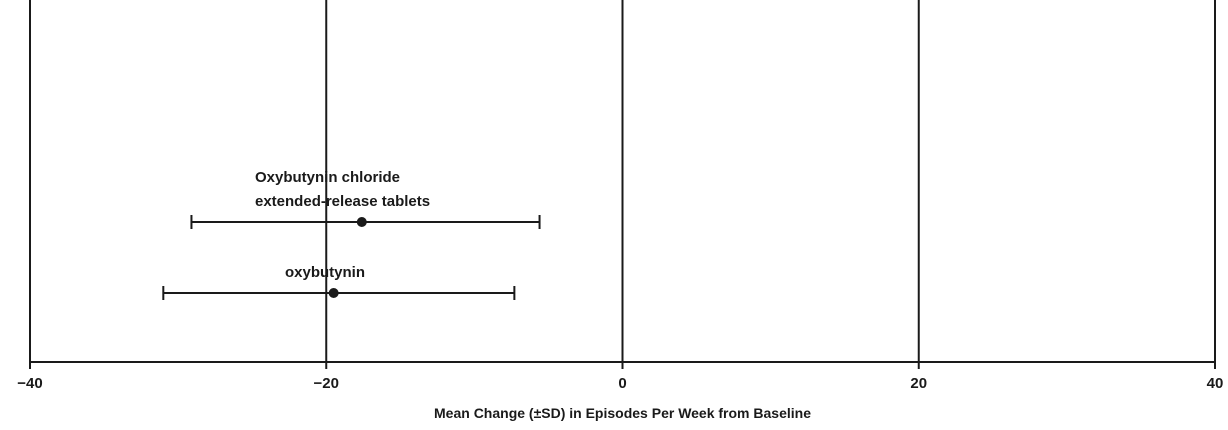  What do you see at coordinates (1215, 383) in the screenshot?
I see `x-tick-label: 40` at bounding box center [1215, 383].